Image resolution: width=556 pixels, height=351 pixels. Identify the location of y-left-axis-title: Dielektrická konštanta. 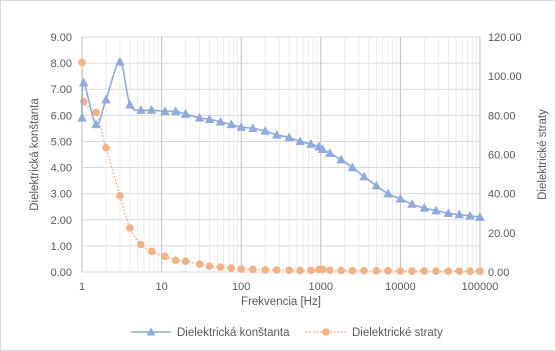
(35, 154).